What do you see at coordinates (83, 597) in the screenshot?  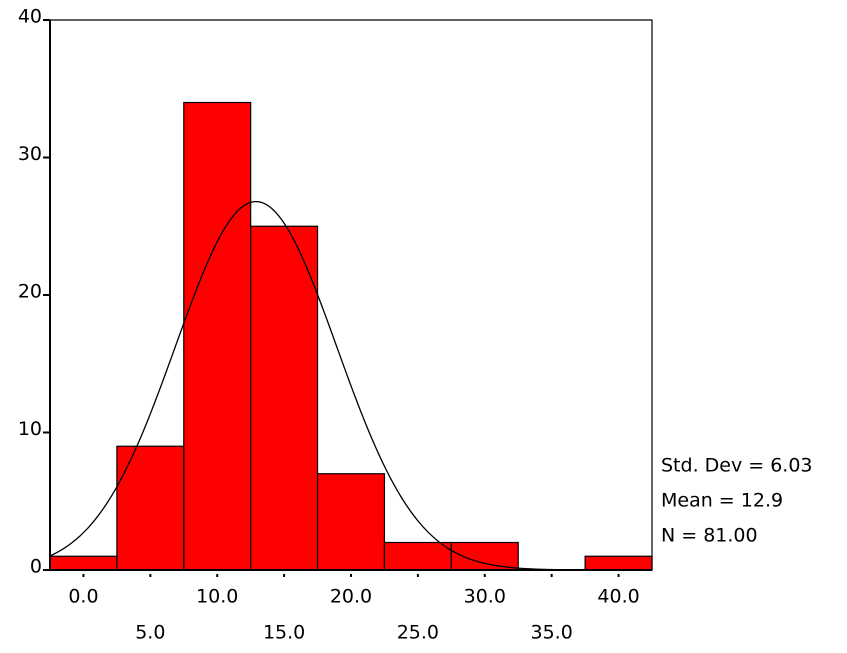 I see `x-tick-label: 0.0` at bounding box center [83, 597].